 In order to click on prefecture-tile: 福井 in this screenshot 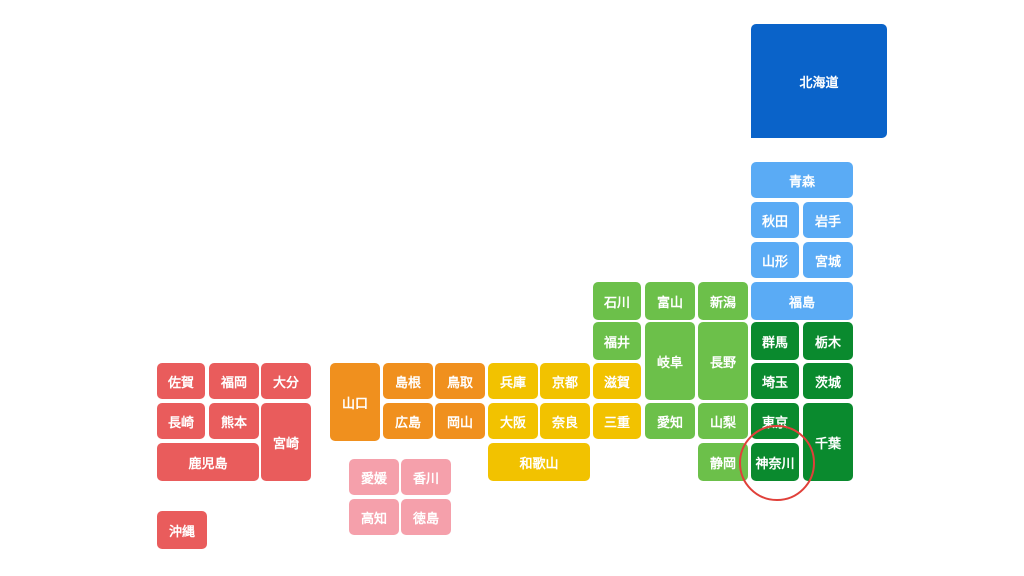, I will do `click(617, 341)`.